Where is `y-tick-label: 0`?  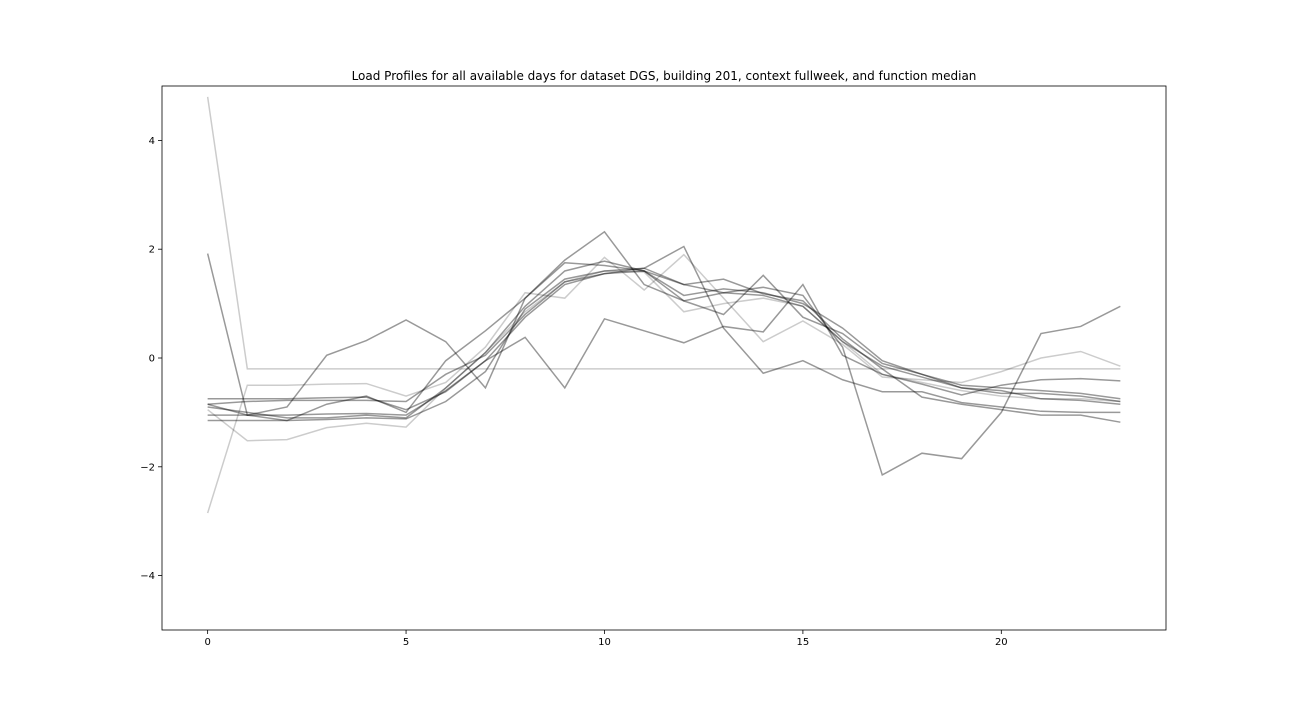
y-tick-label: 0 is located at coordinates (152, 359).